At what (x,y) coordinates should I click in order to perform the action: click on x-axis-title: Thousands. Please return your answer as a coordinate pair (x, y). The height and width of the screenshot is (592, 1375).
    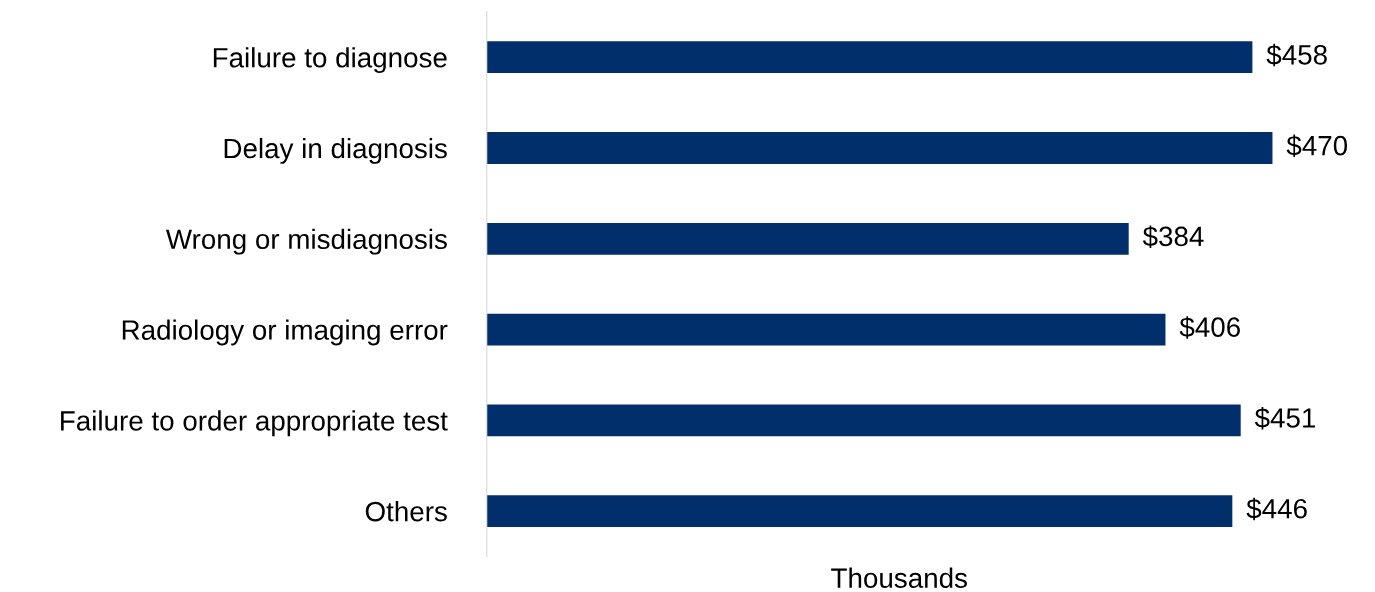
    Looking at the image, I should click on (899, 577).